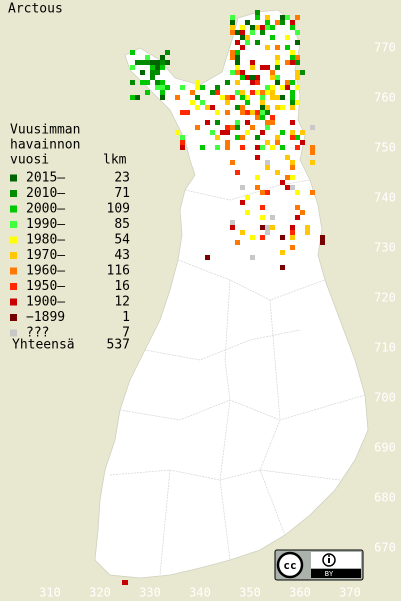 The height and width of the screenshot is (601, 401). I want to click on total-label: Yhteensä, so click(43, 345).